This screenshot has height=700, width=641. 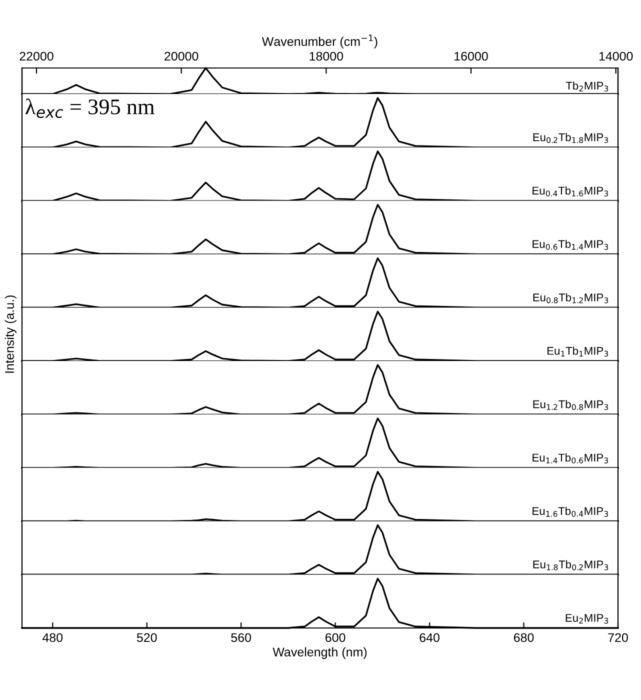 What do you see at coordinates (618, 637) in the screenshot?
I see `x-tick-label: 720` at bounding box center [618, 637].